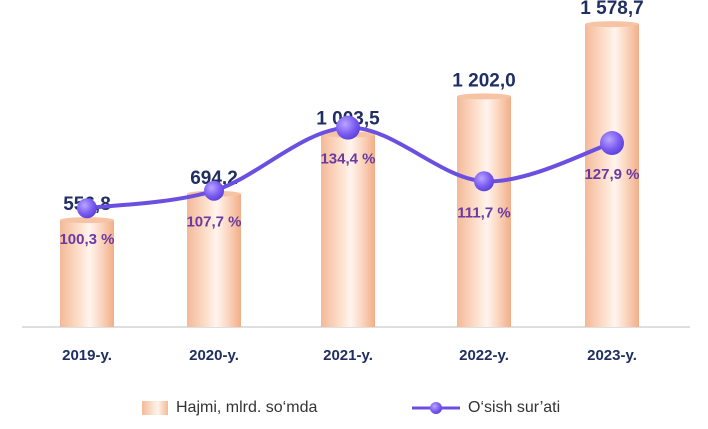  Describe the element at coordinates (436, 408) in the screenshot. I see `legend-line-swatch` at that location.